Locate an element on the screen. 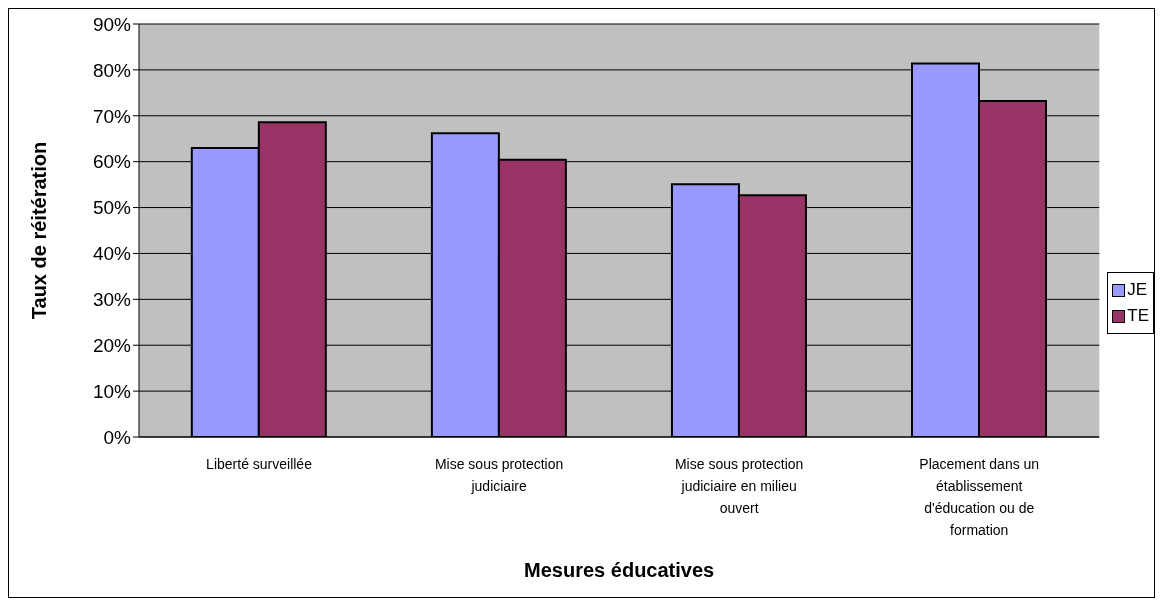 This screenshot has width=1163, height=606. y-tick-label: 30% is located at coordinates (112, 300).